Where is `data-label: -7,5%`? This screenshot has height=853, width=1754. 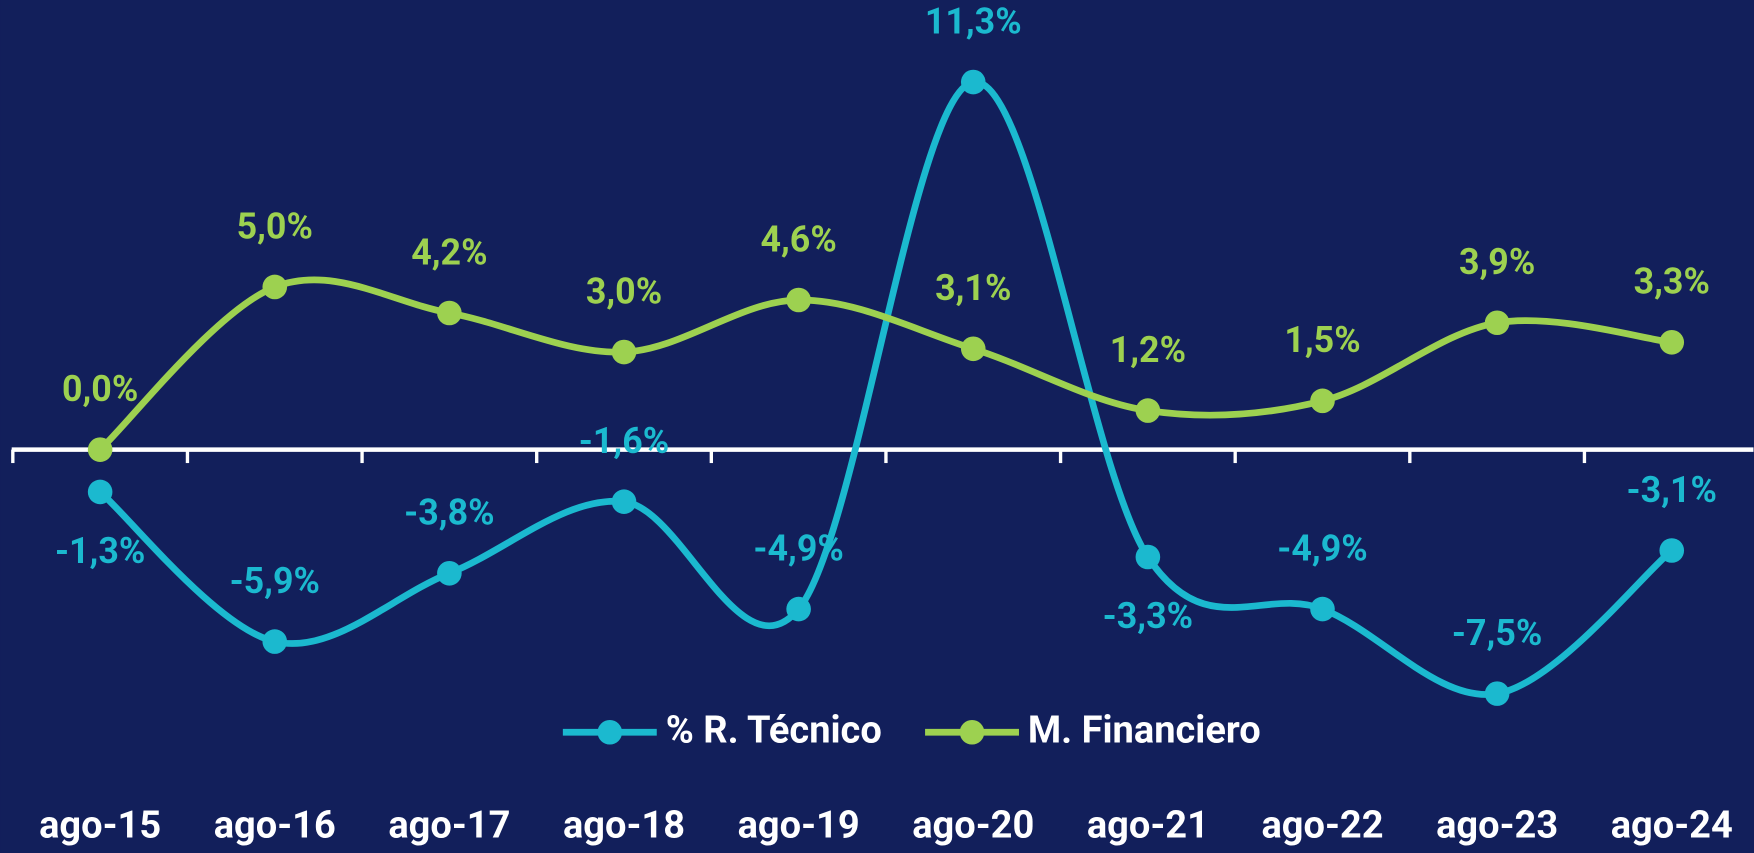
data-label: -7,5% is located at coordinates (1497, 633).